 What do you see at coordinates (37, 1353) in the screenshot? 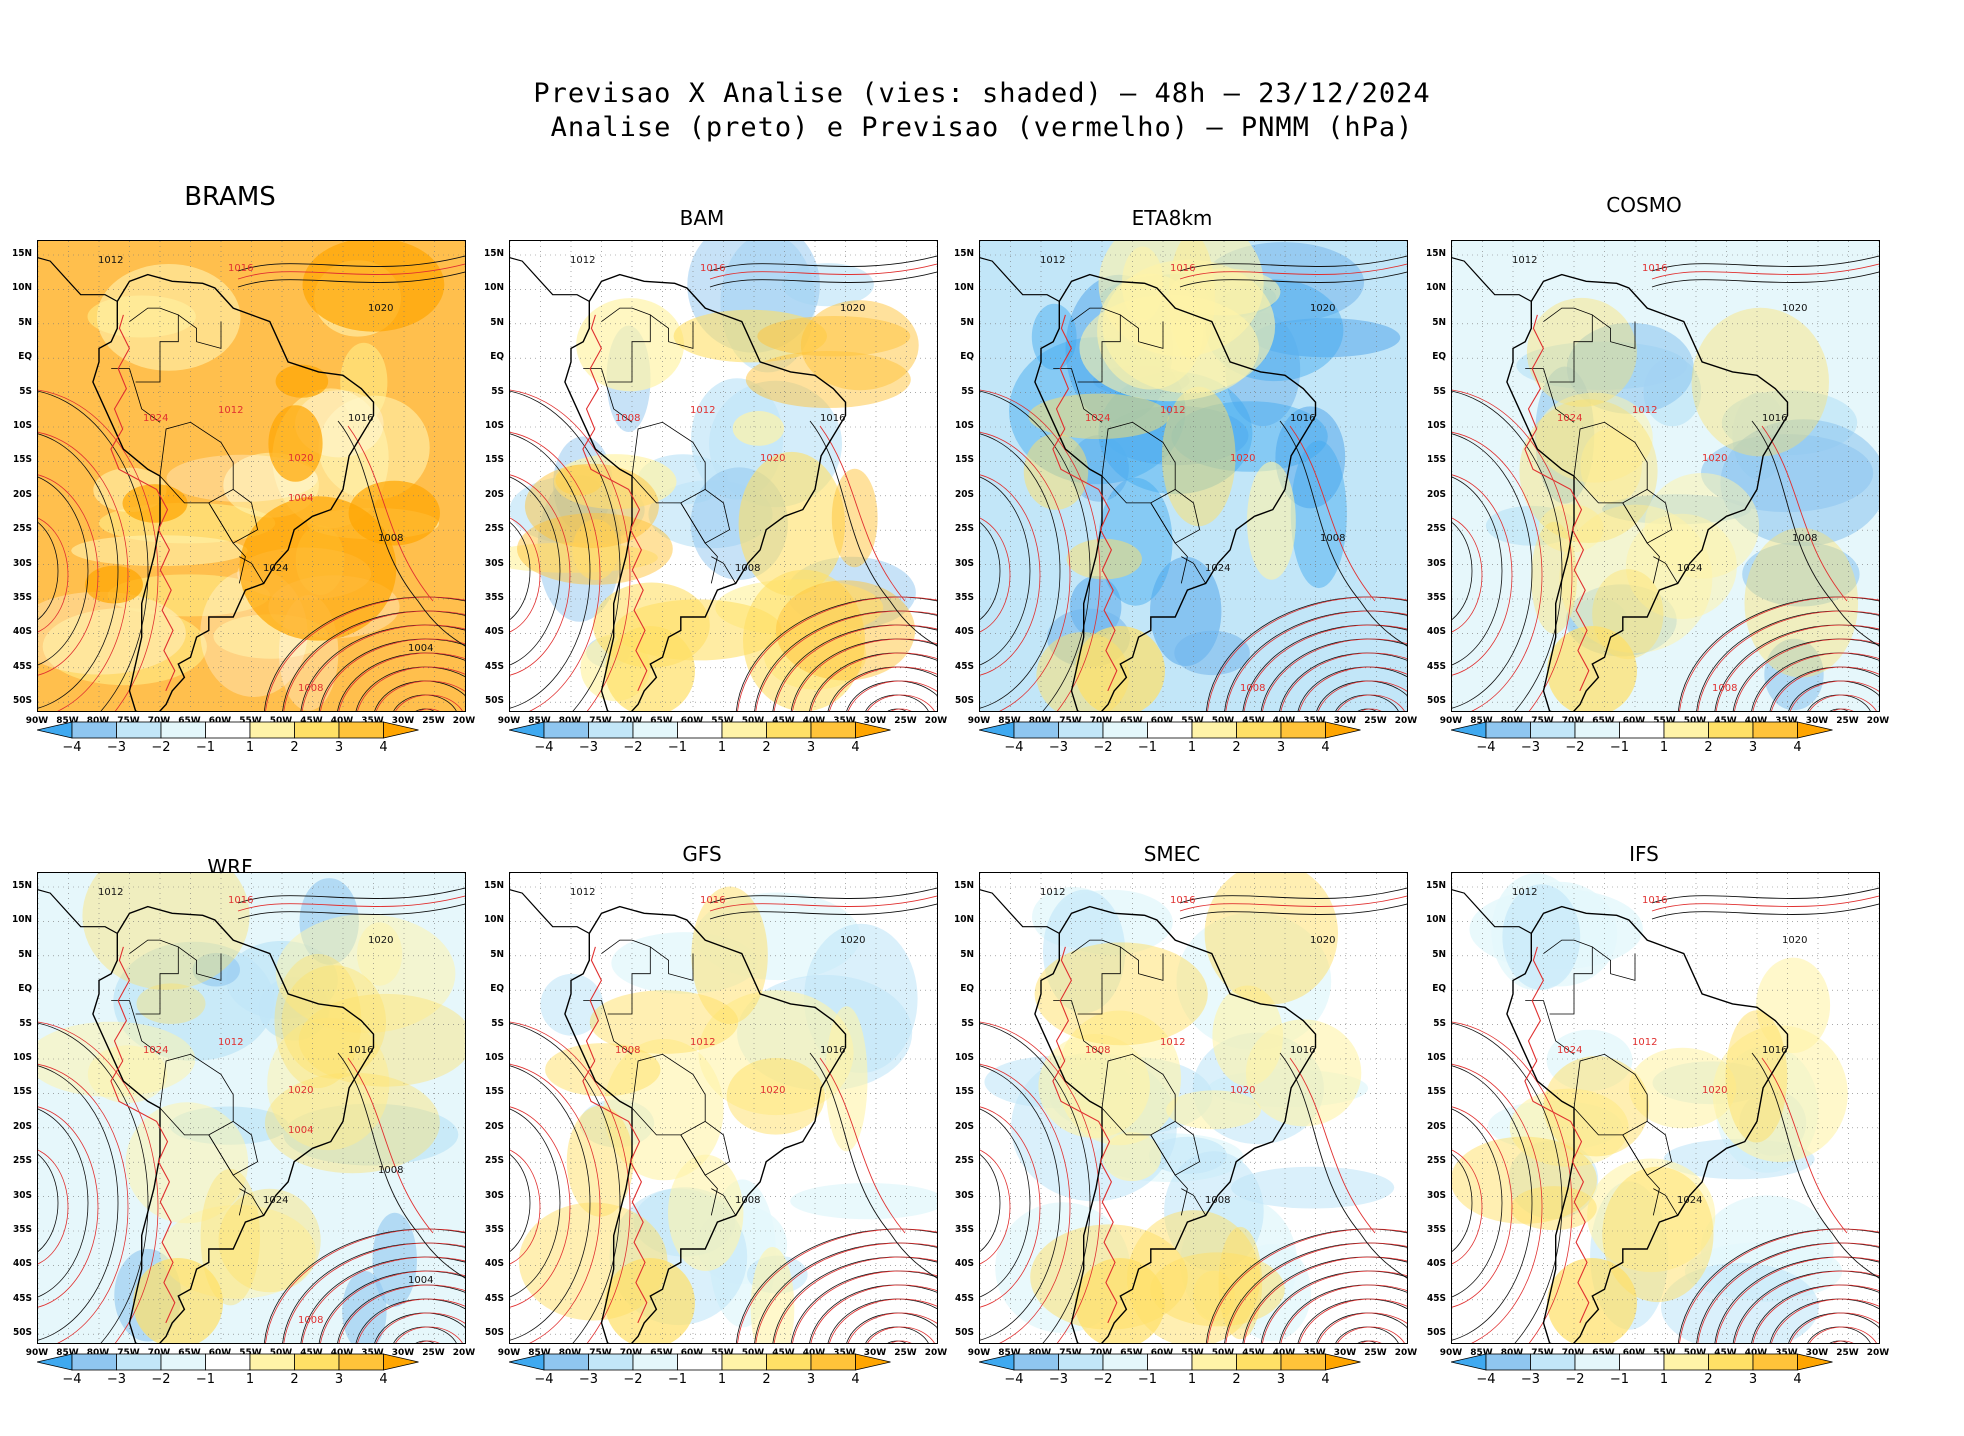
I see `lon-tick-label: 90W` at bounding box center [37, 1353].